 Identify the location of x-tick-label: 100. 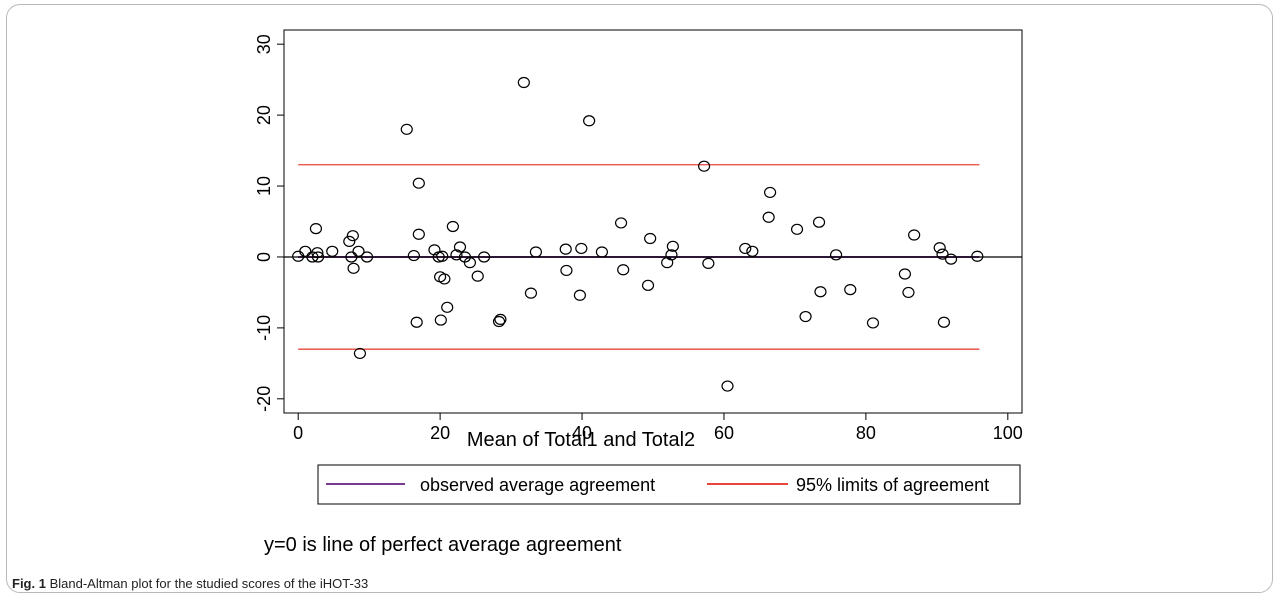
(1008, 433).